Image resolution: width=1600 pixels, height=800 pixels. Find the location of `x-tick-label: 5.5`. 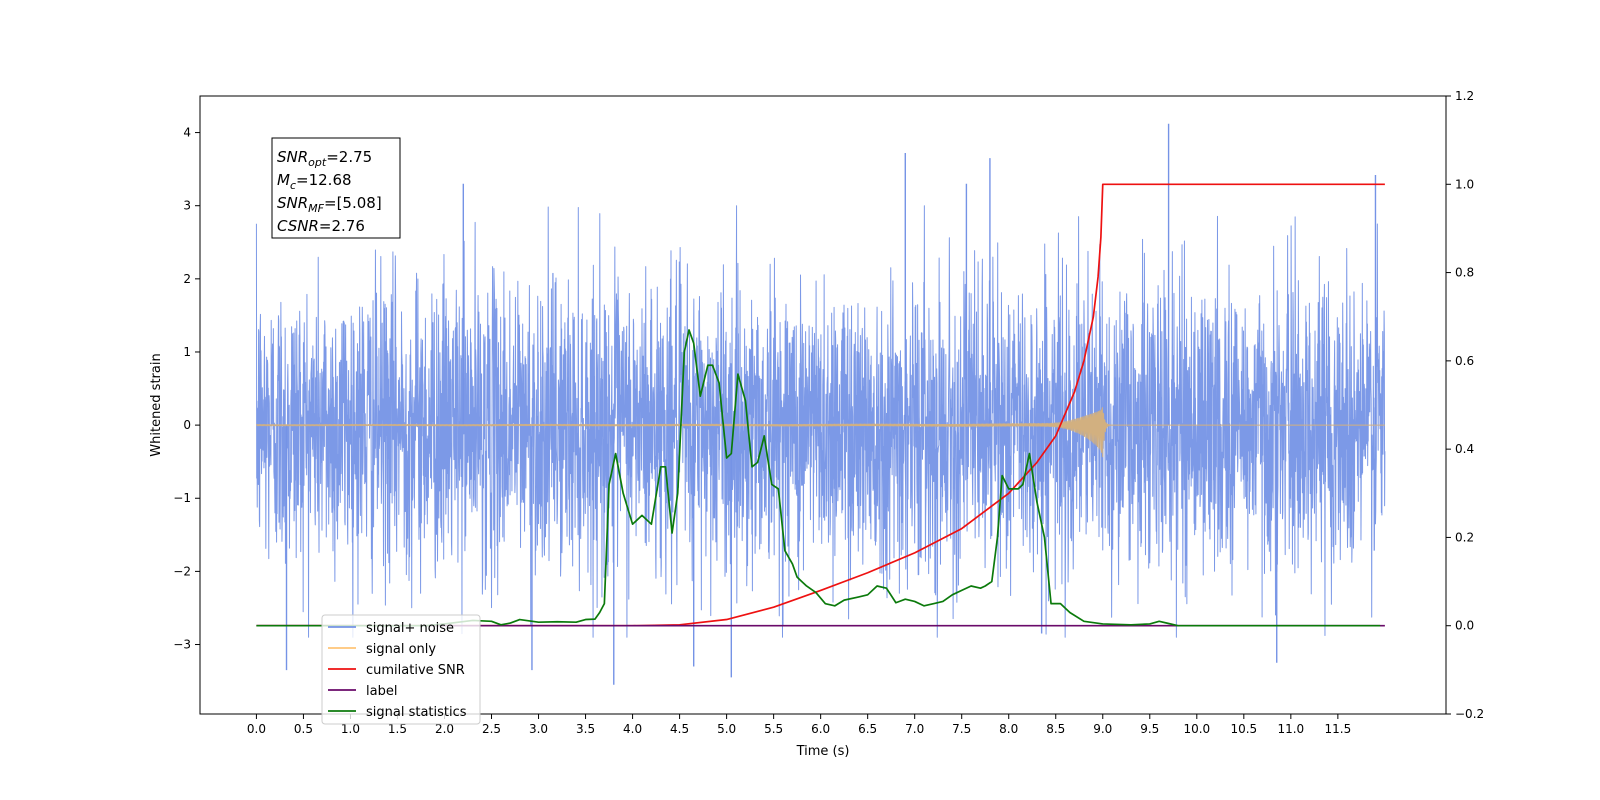

x-tick-label: 5.5 is located at coordinates (773, 729).